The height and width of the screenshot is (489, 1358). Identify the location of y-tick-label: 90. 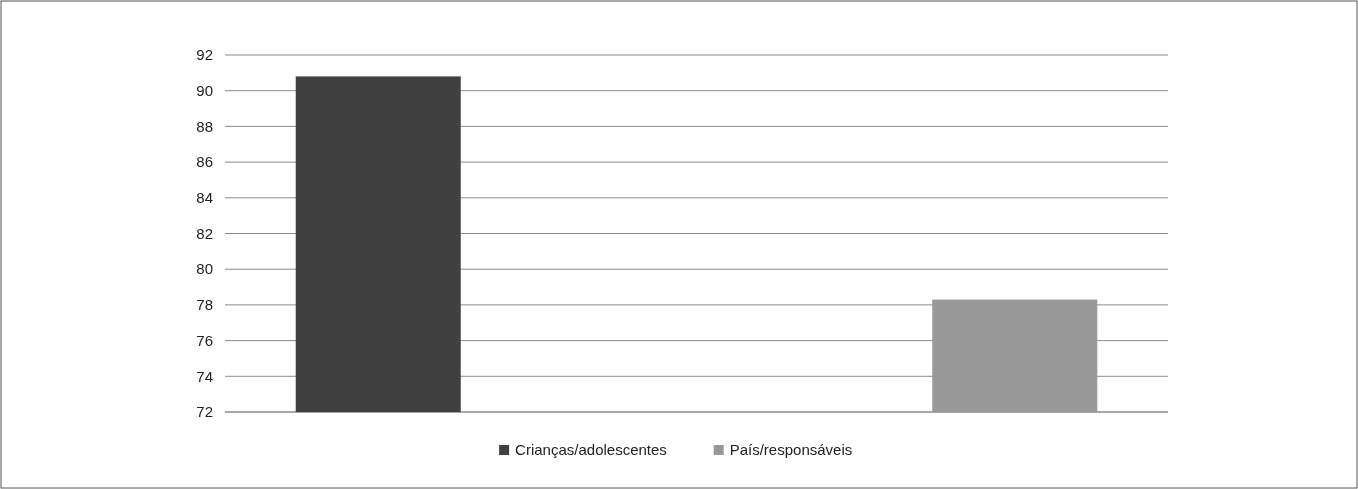
(204, 90).